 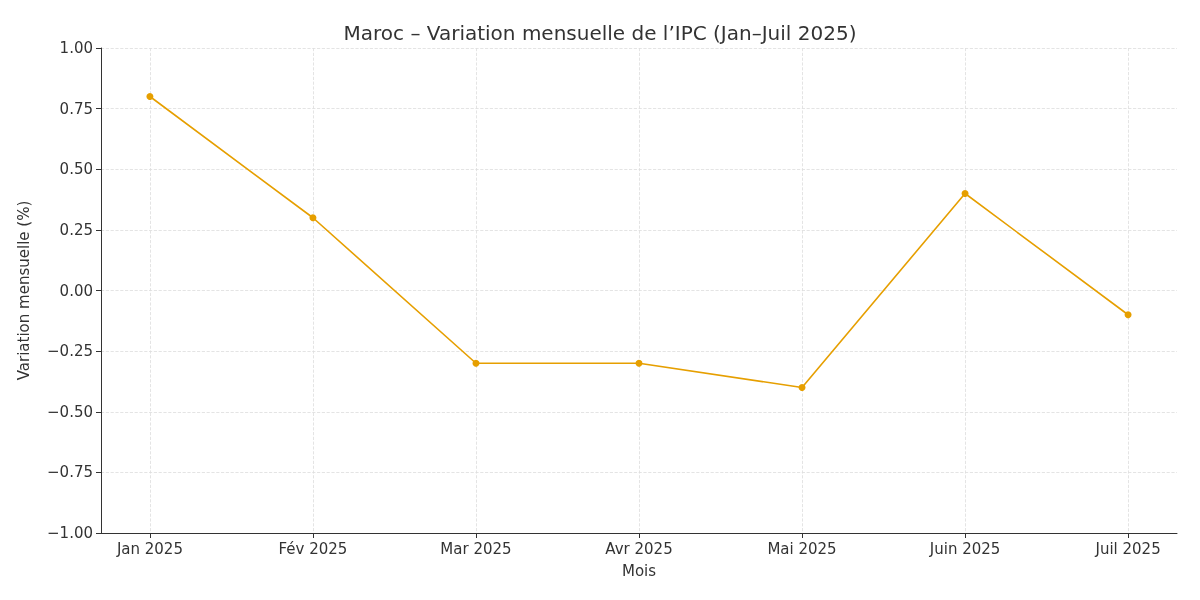 I want to click on x-tick-label: Jan 2025, so click(x=149, y=548).